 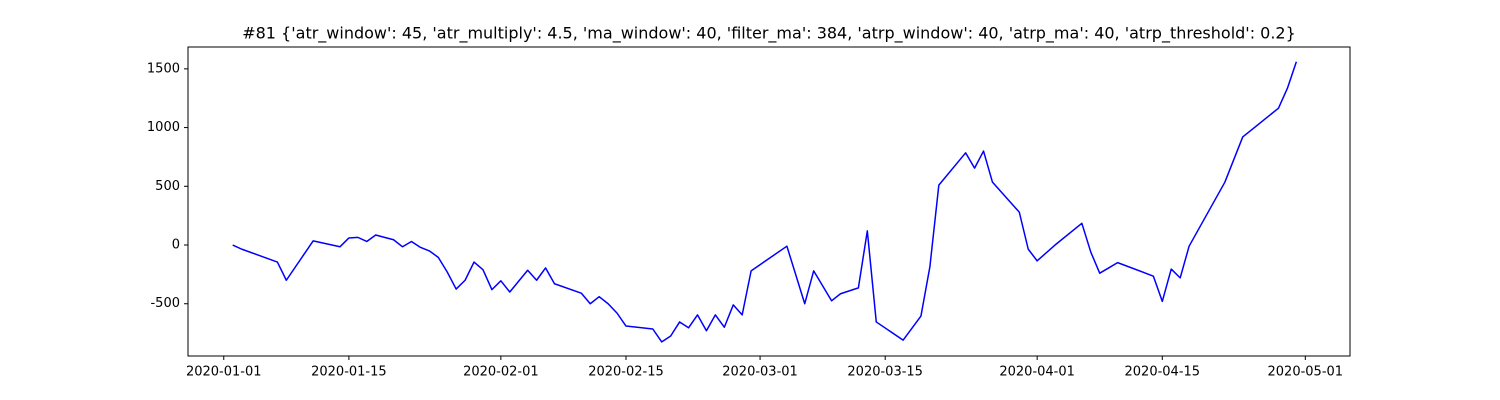 I want to click on x-tick-label: 2020-01-15, so click(x=349, y=372).